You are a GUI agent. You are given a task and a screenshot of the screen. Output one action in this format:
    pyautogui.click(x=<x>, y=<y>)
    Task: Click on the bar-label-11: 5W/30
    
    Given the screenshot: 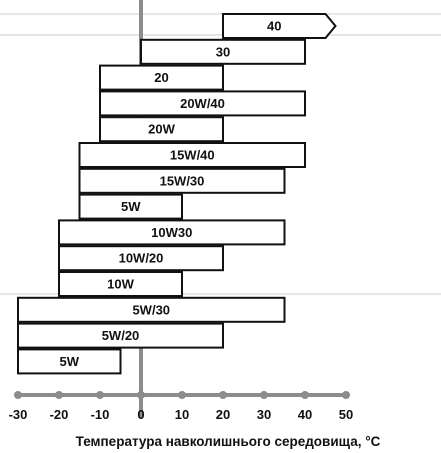 What is the action you would take?
    pyautogui.click(x=151, y=309)
    